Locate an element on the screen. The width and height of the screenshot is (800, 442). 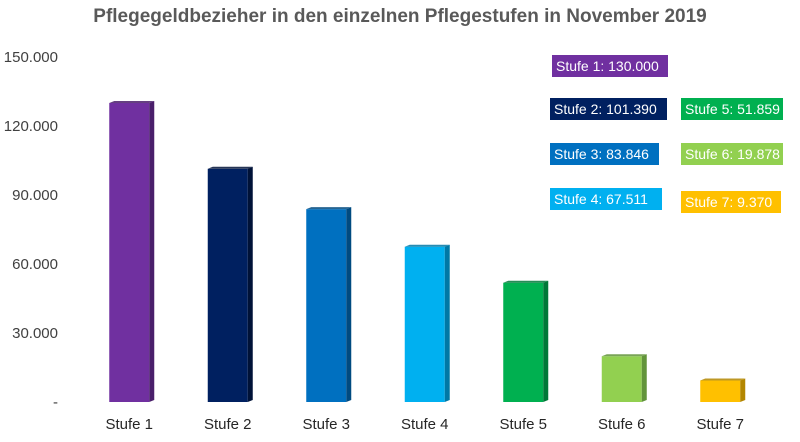
value-box: Stufe 1: 130.000 is located at coordinates (610, 66).